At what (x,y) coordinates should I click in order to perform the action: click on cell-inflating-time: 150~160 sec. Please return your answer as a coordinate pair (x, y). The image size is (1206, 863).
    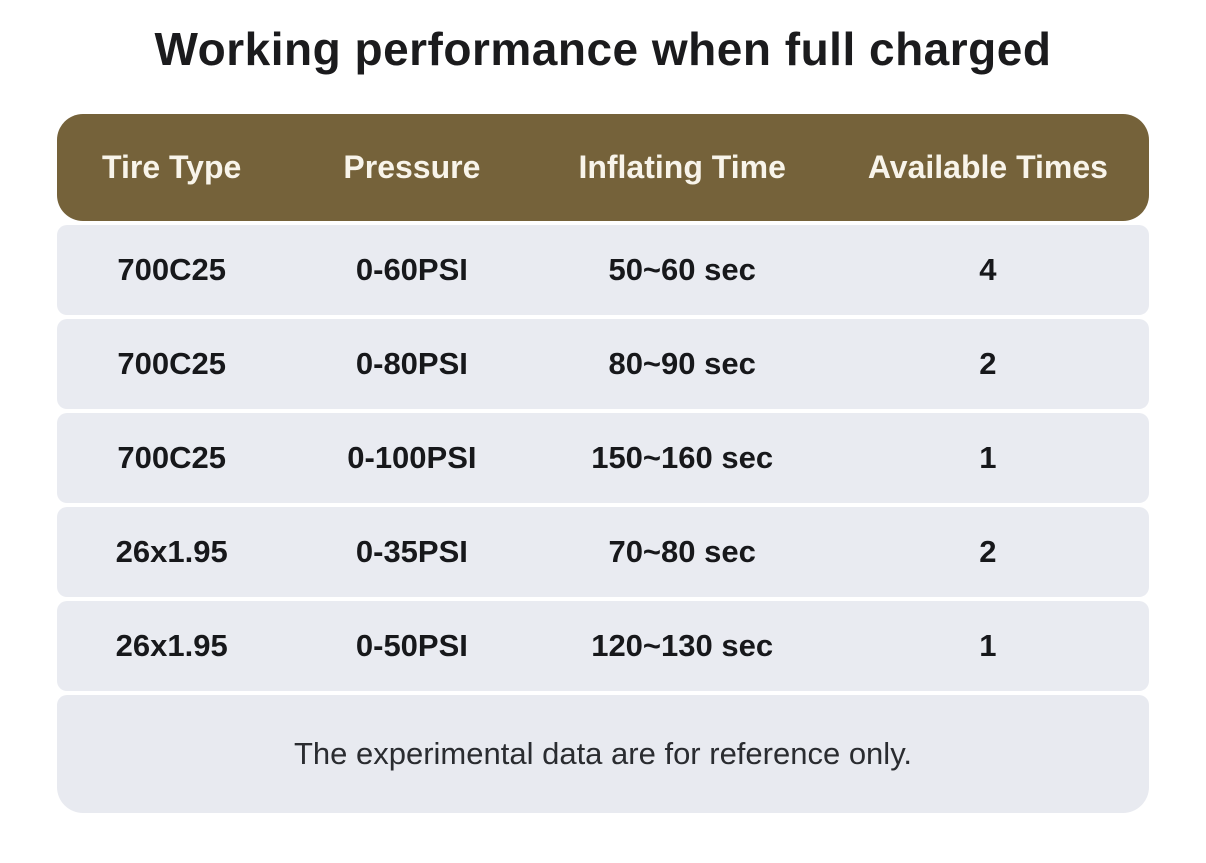
    Looking at the image, I should click on (682, 457).